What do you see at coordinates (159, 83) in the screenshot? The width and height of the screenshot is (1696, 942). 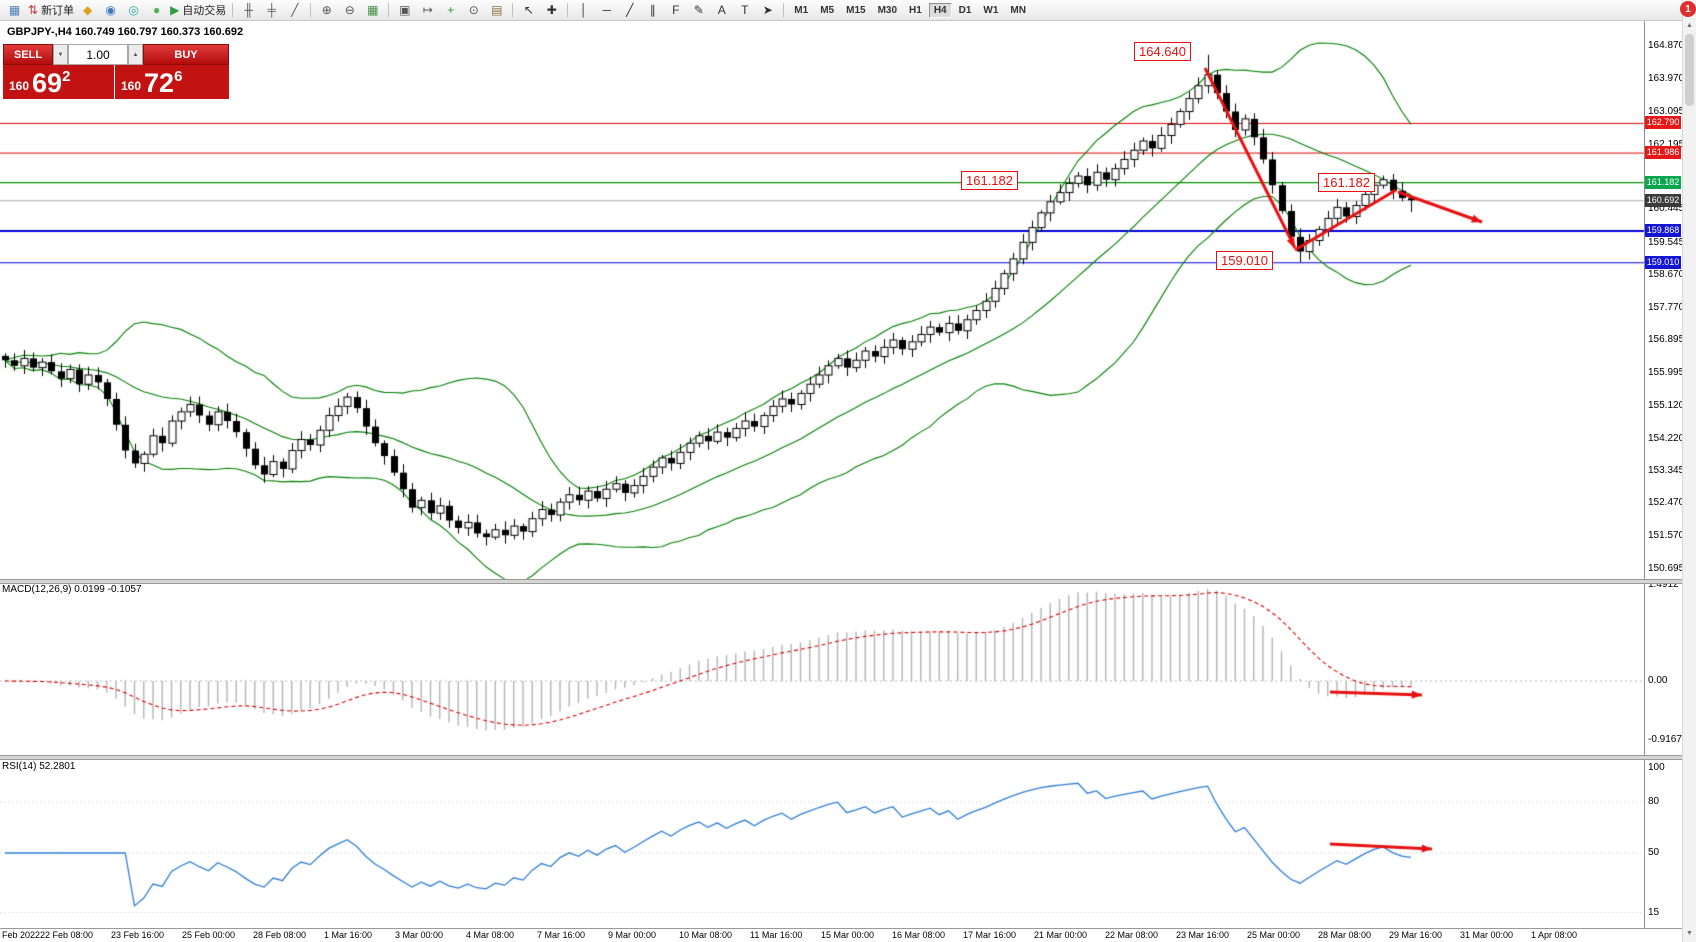 I see `buy-price-big: 72` at bounding box center [159, 83].